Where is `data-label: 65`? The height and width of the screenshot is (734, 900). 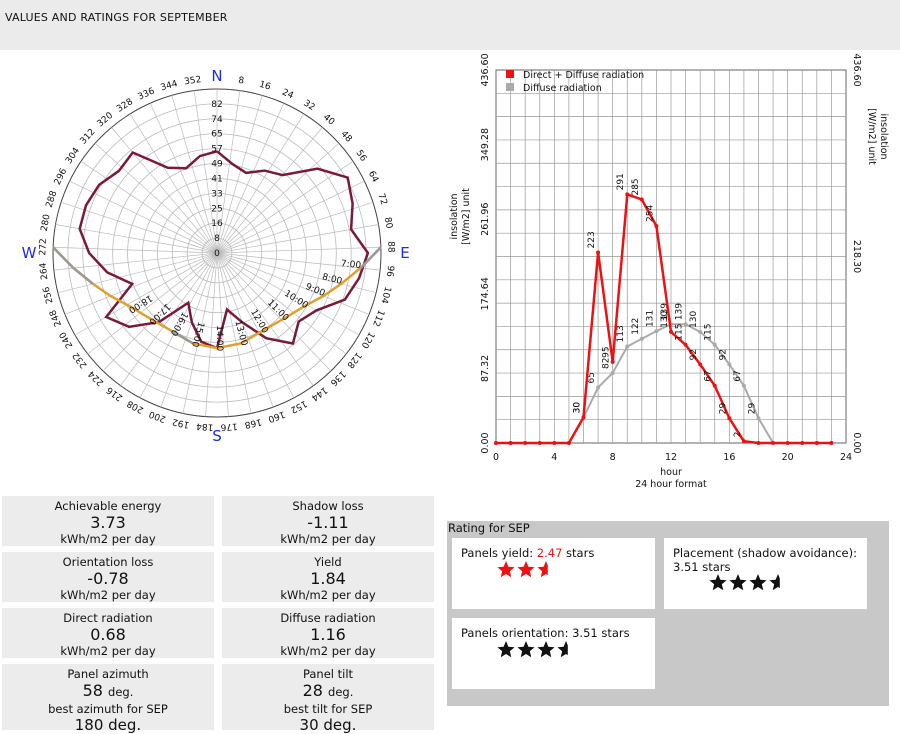
data-label: 65 is located at coordinates (592, 377).